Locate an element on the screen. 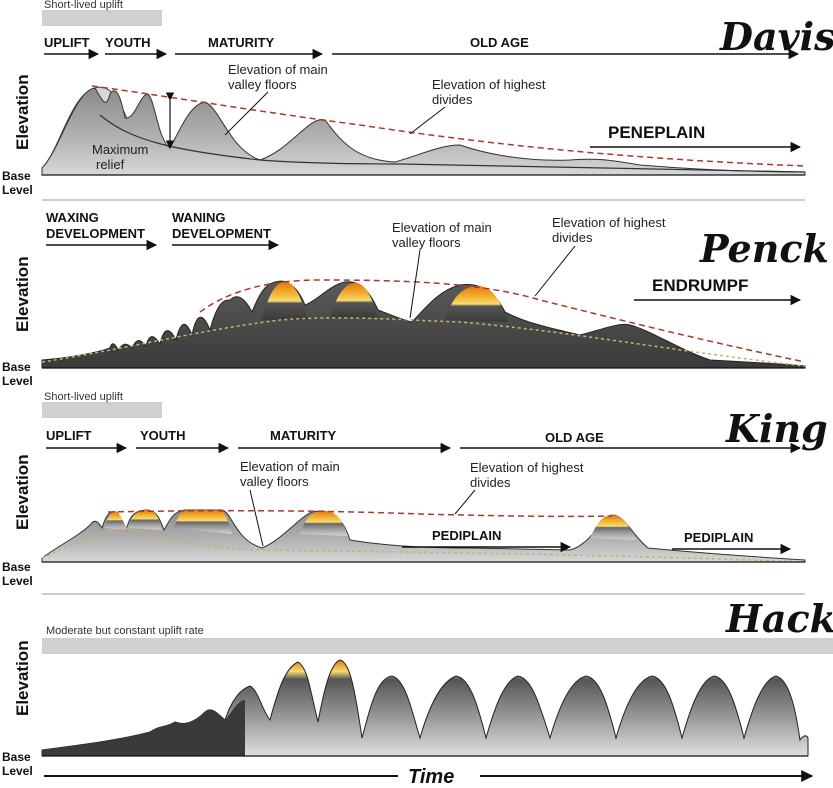 Image resolution: width=833 pixels, height=788 pixels. king-pediplain-label-1: PEDIPLAIN is located at coordinates (466, 535).